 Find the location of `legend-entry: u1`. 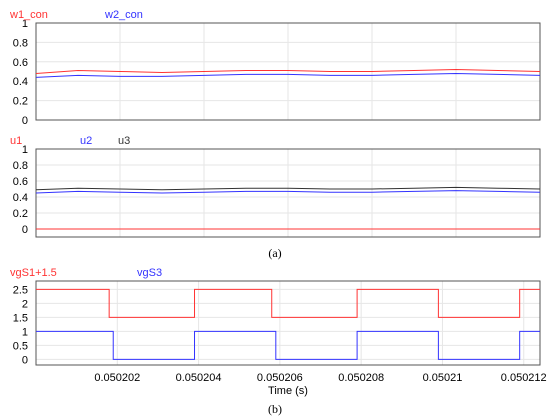

legend-entry: u1 is located at coordinates (16, 141).